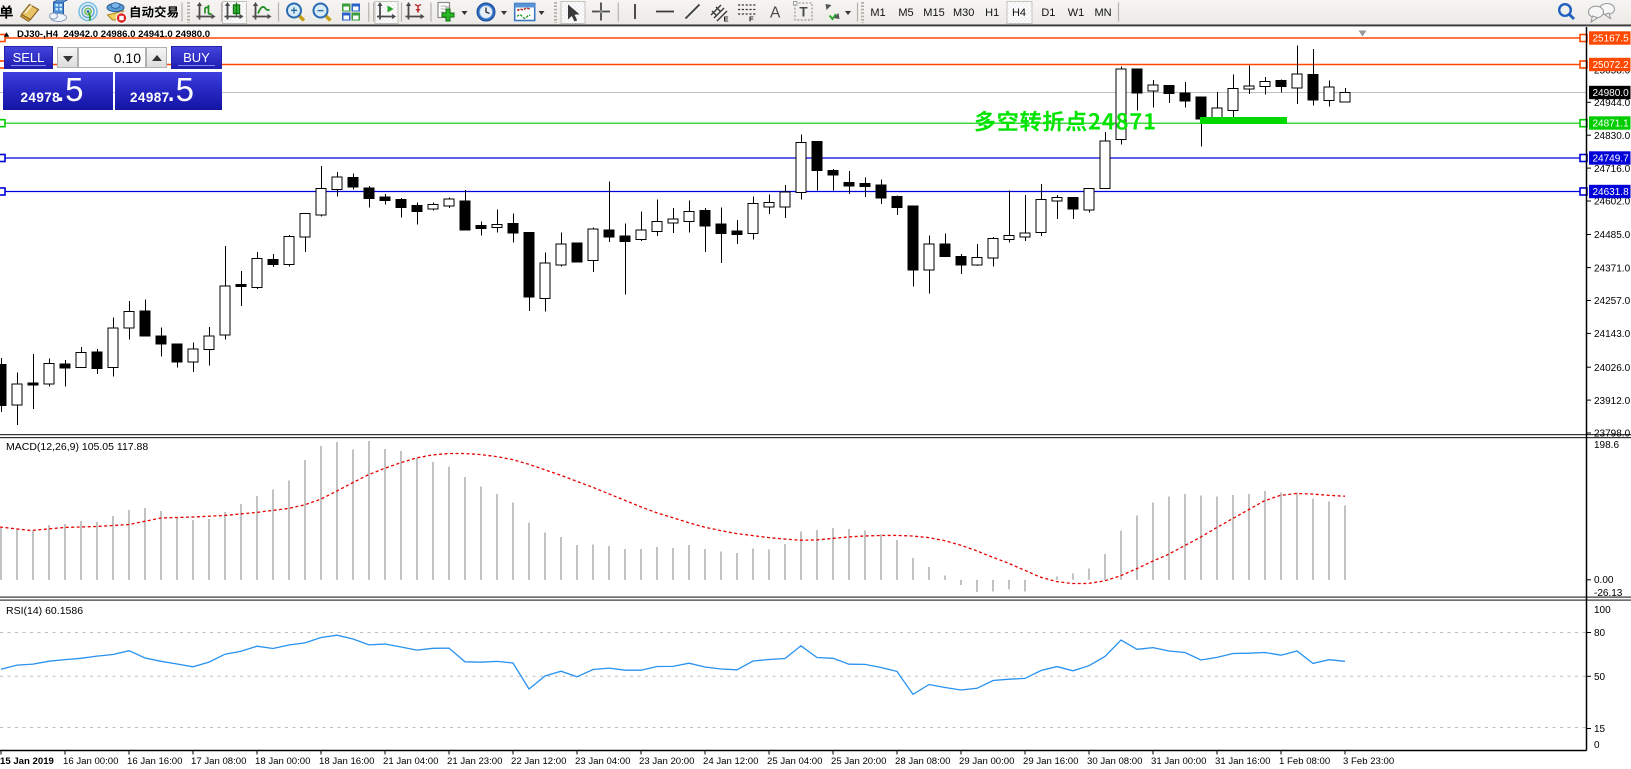 This screenshot has width=1631, height=769. Describe the element at coordinates (1611, 124) in the screenshot. I see `svg-text: 24871.1` at that location.